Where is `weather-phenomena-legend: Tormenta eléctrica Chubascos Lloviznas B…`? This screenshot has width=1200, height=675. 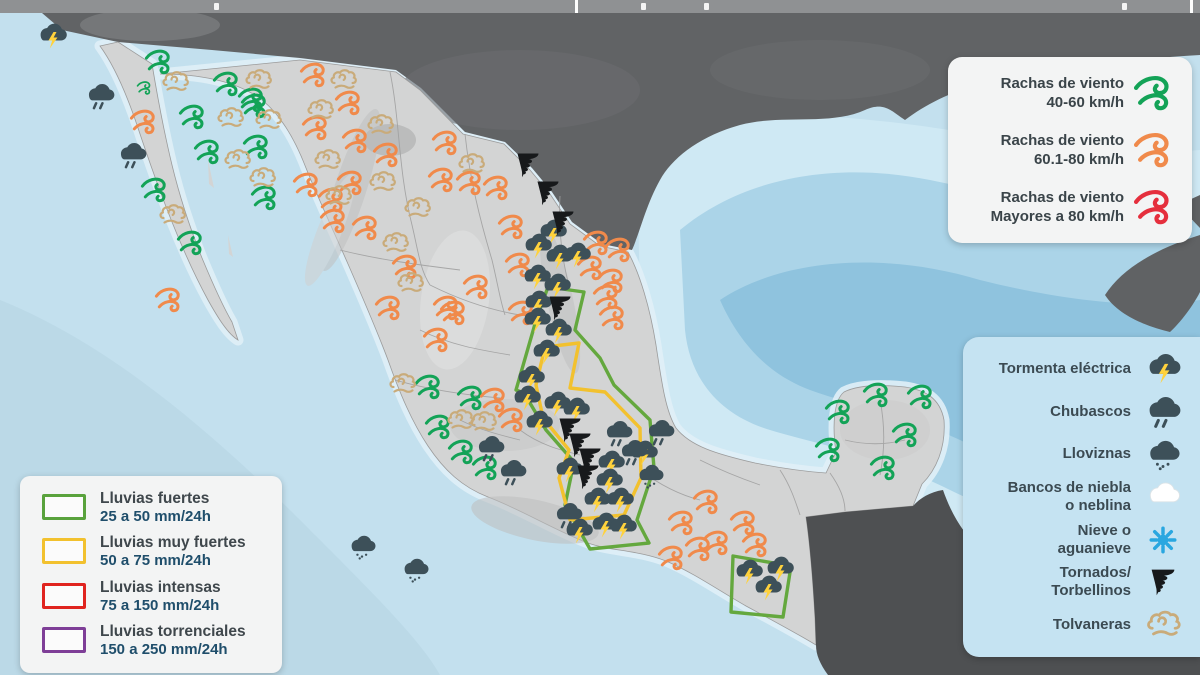
weather-phenomena-legend: Tormenta eléctrica Chubascos Lloviznas B… is located at coordinates (1081, 497).